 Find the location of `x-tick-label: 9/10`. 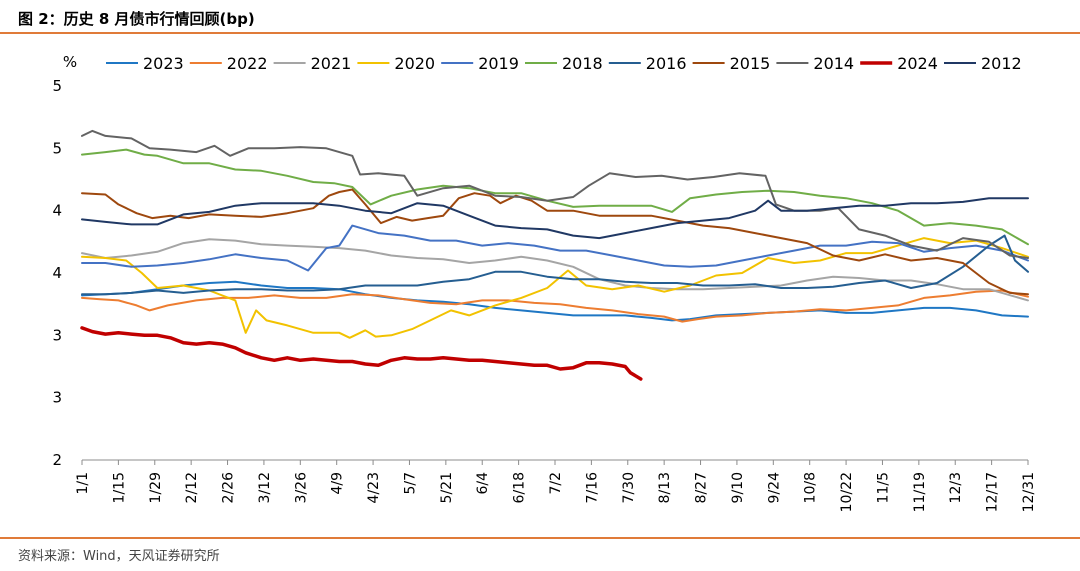

x-tick-label: 9/10 is located at coordinates (738, 487).